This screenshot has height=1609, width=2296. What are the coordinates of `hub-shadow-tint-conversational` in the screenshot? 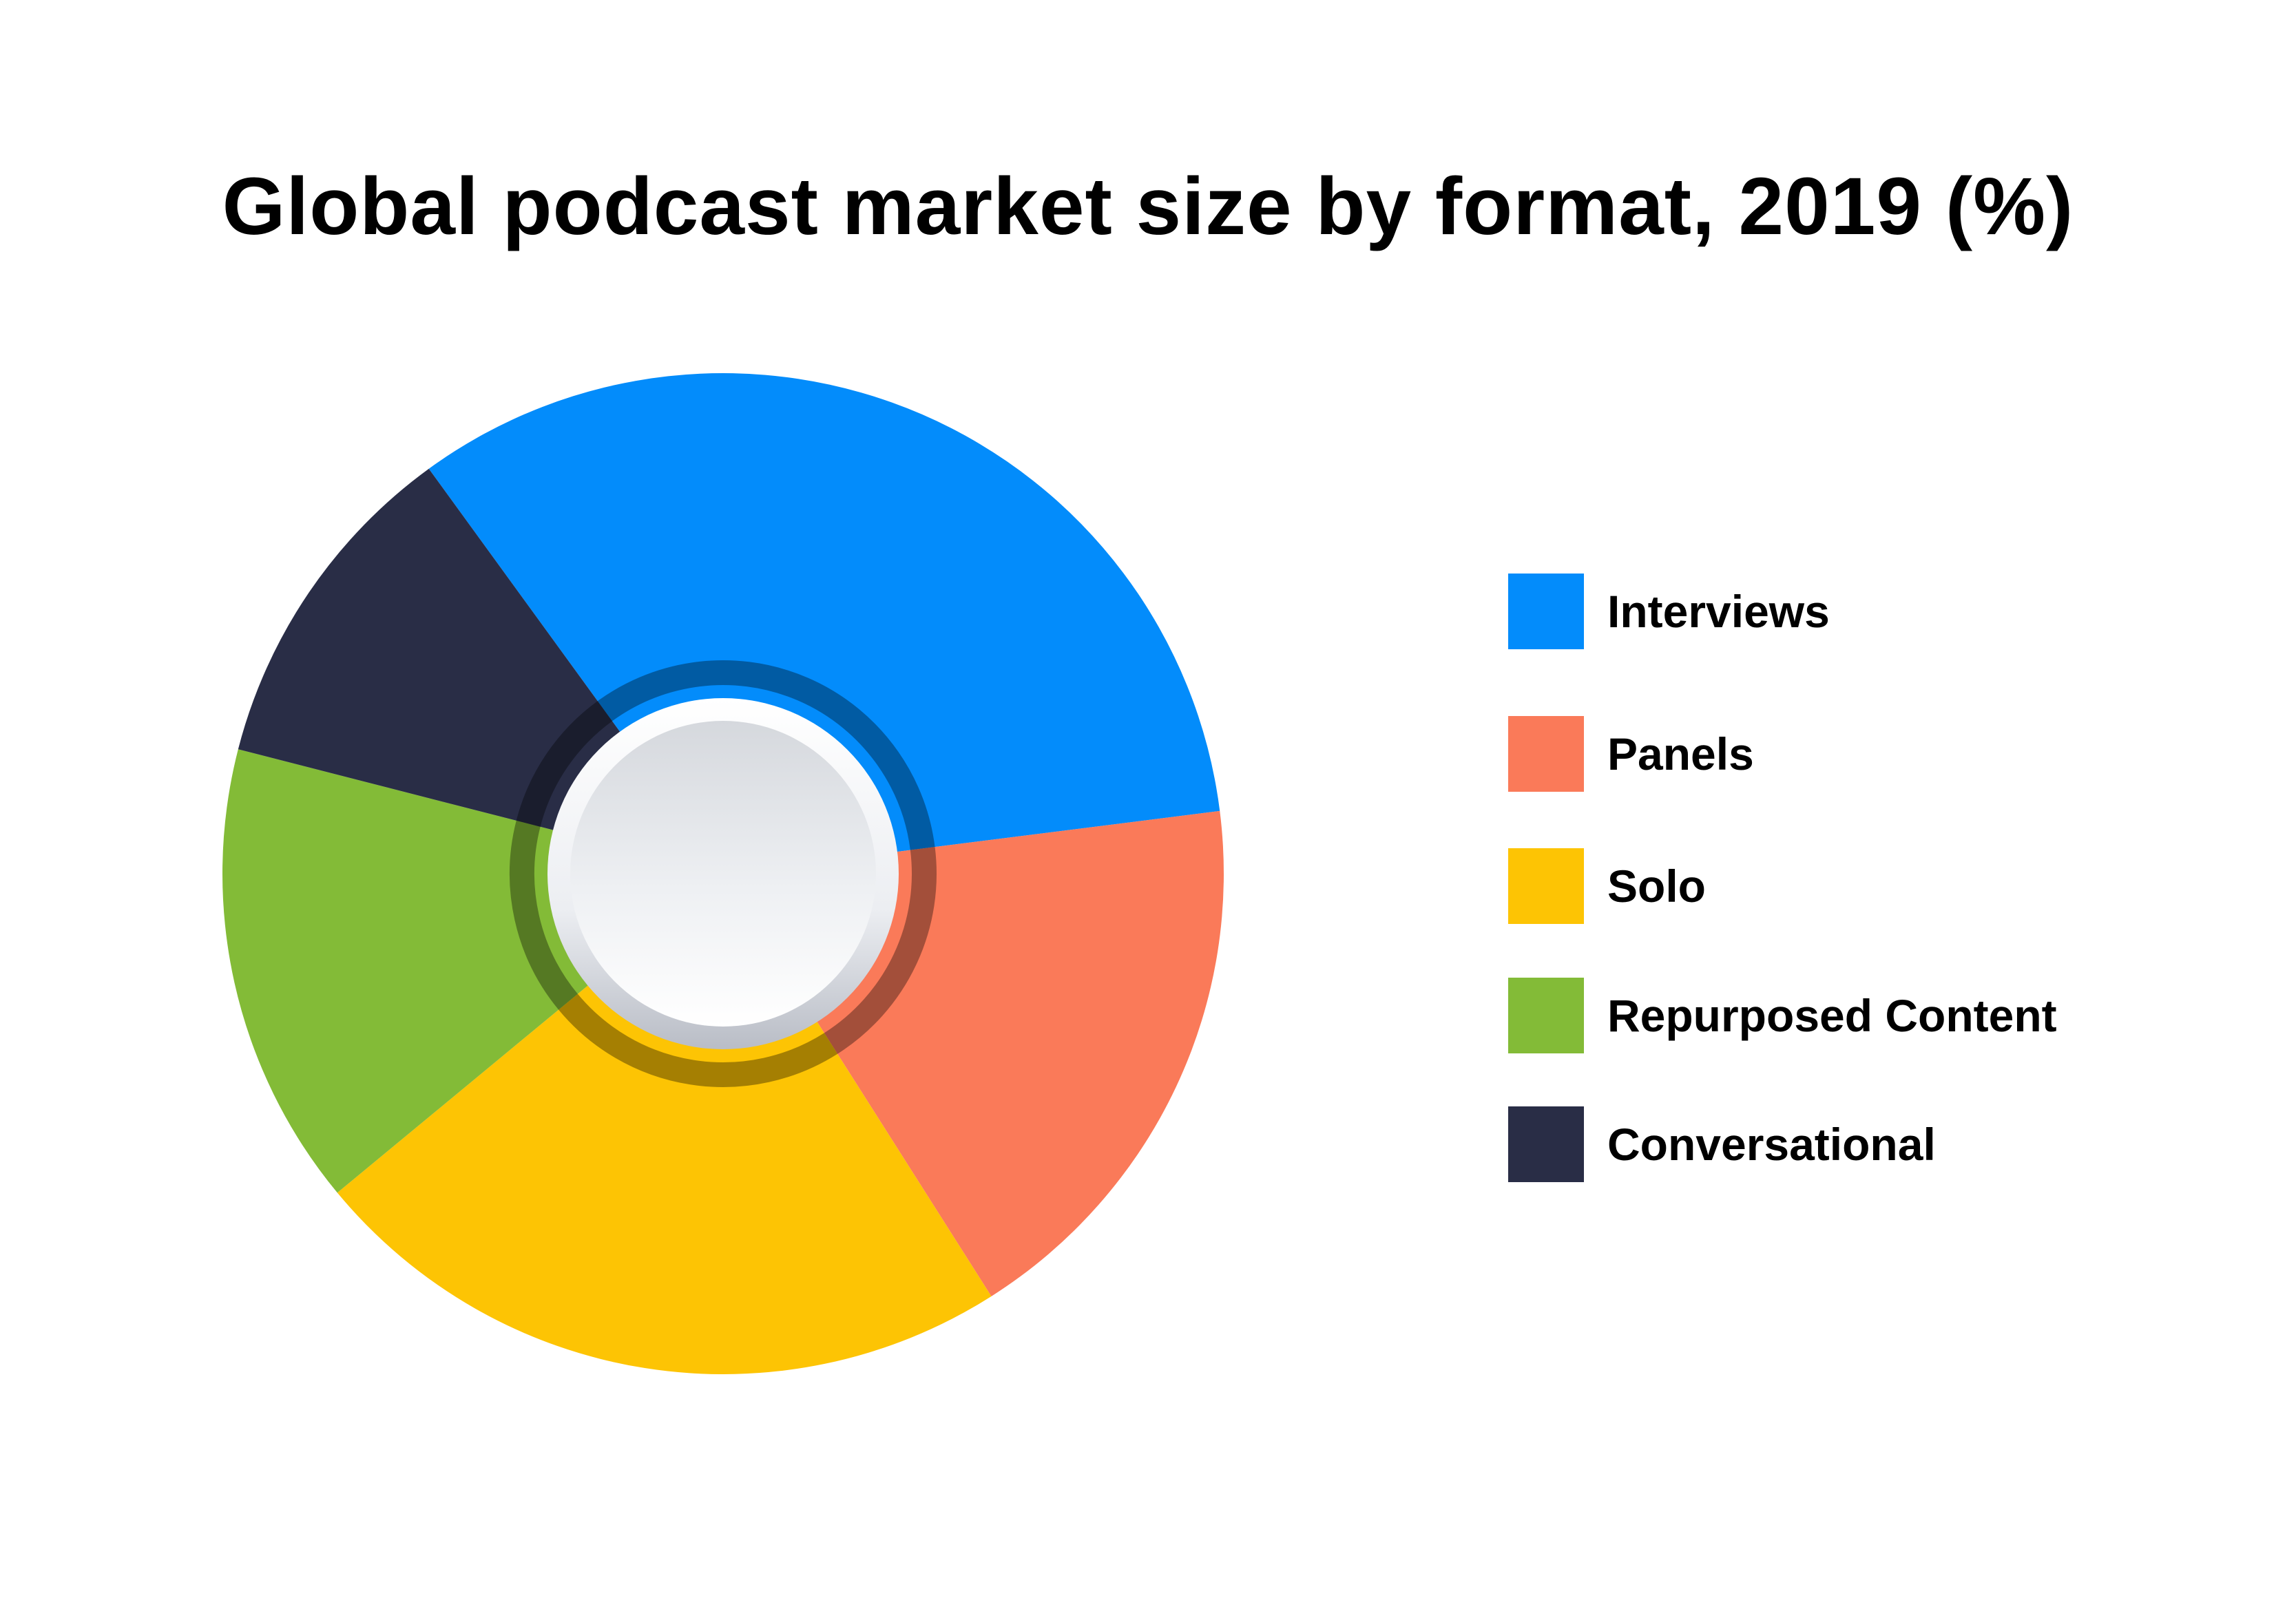 It's located at (564, 764).